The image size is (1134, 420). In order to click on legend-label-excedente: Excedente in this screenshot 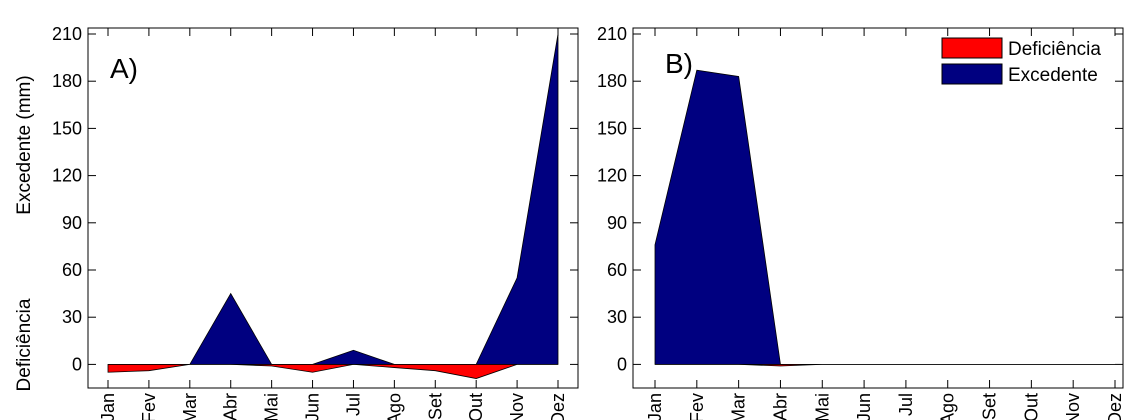, I will do `click(1053, 75)`.